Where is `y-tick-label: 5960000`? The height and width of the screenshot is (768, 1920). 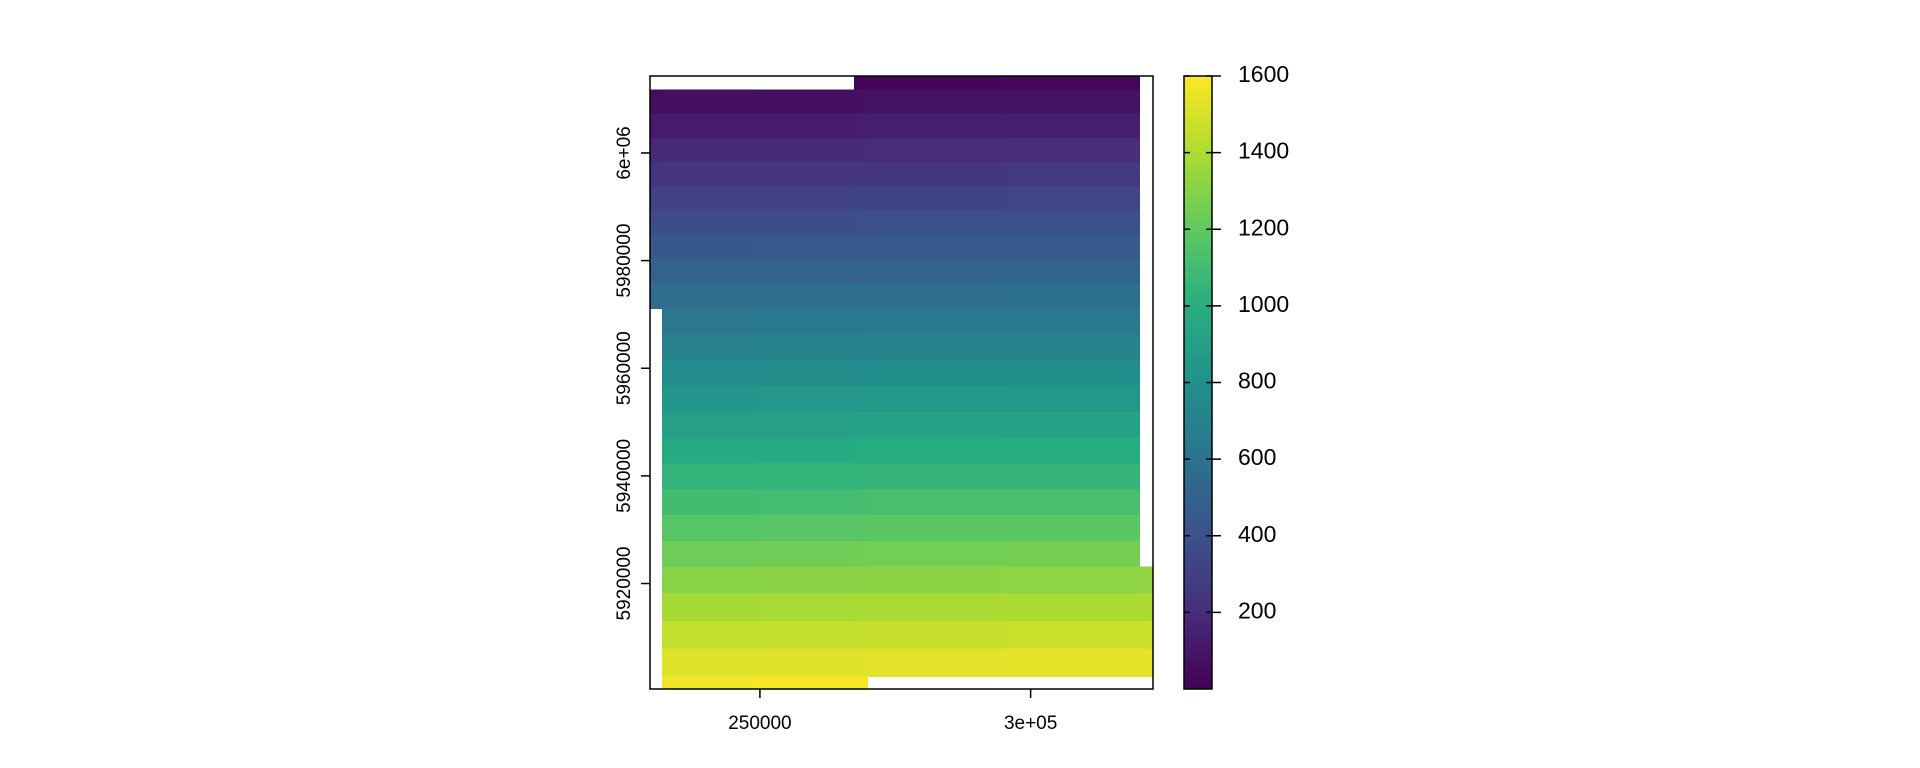
y-tick-label: 5960000 is located at coordinates (624, 368).